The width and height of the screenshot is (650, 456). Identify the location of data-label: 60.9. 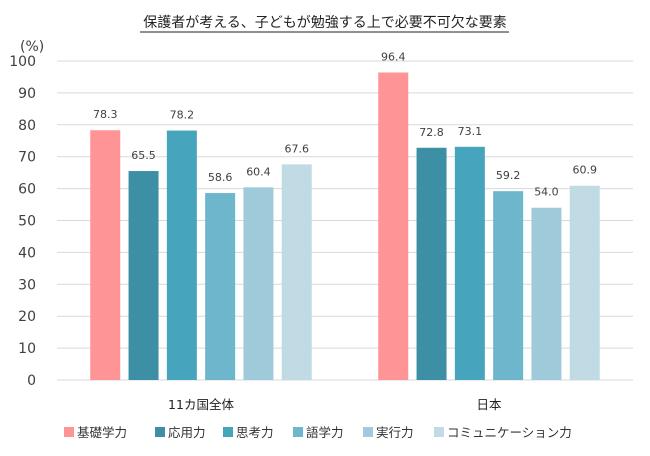
(585, 170).